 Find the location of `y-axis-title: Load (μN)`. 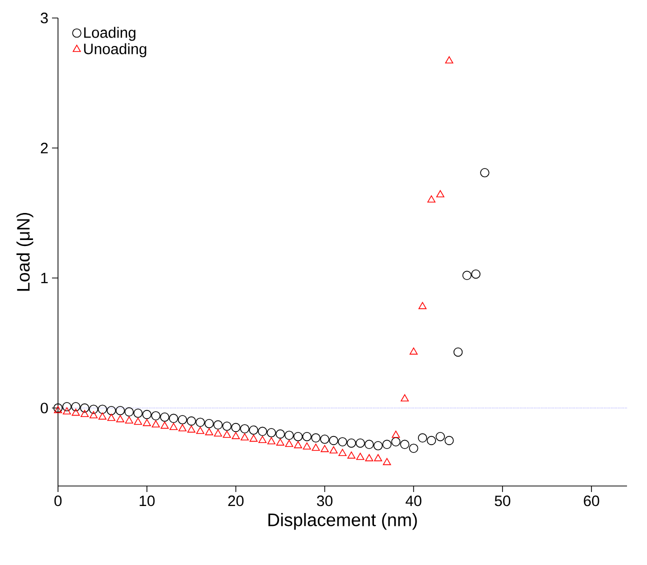

y-axis-title: Load (μN) is located at coordinates (25, 251).